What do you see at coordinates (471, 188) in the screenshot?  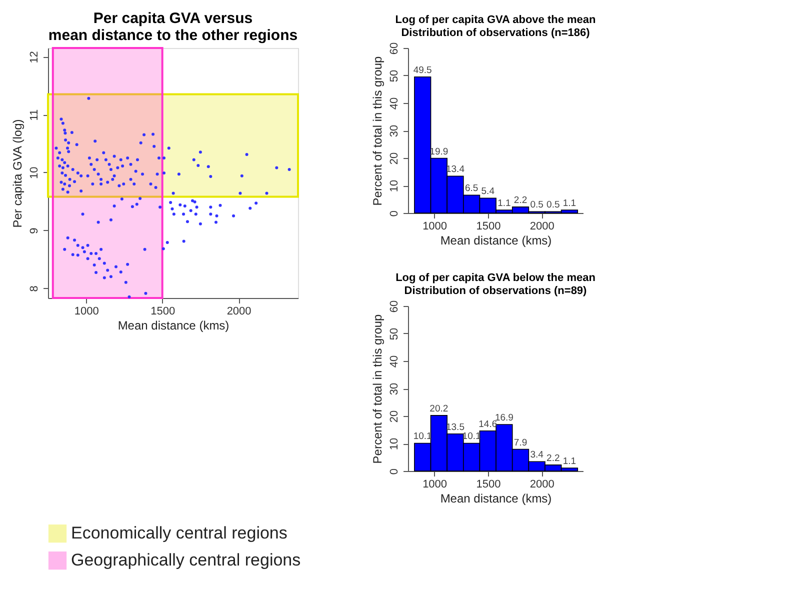 I see `data-label: 6.5` at bounding box center [471, 188].